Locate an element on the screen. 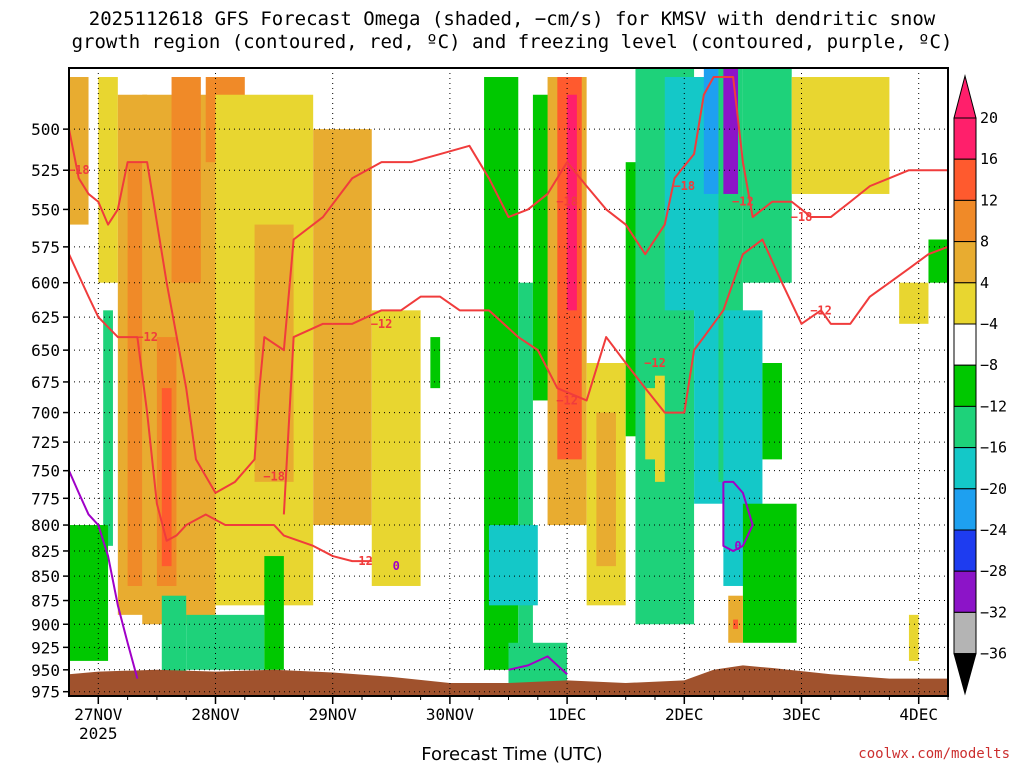  y-tick-label: 550 is located at coordinates (45, 209).